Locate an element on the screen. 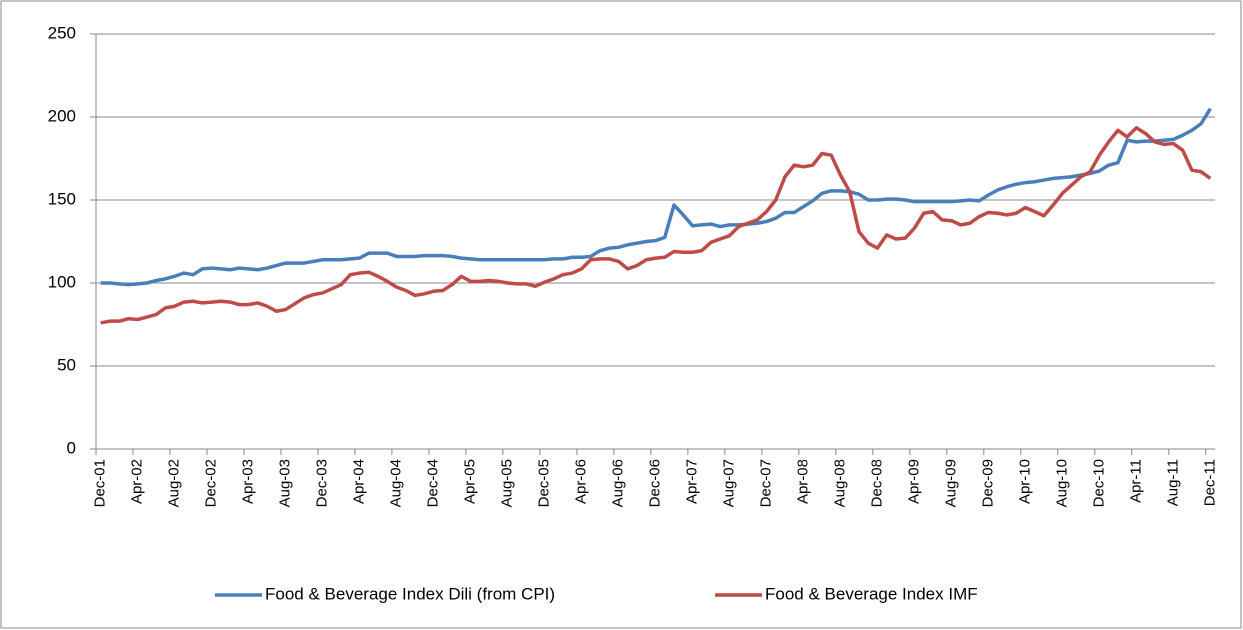  x-tick-label: Aug-03 is located at coordinates (285, 483).